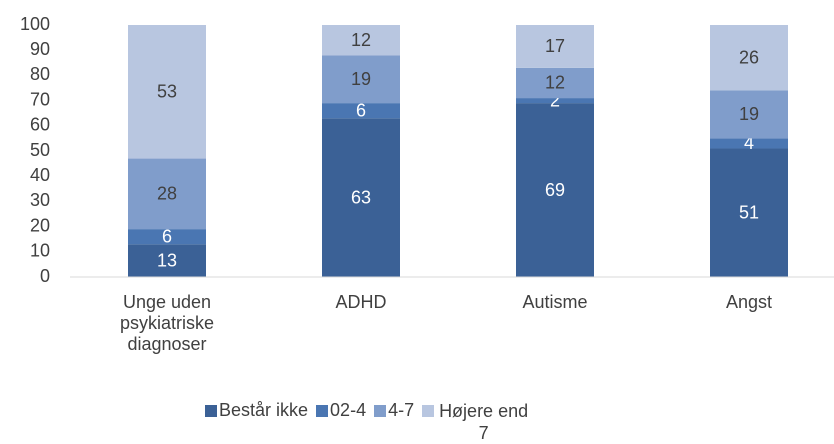 The height and width of the screenshot is (444, 834). What do you see at coordinates (401, 410) in the screenshot?
I see `legend-label: 4-7` at bounding box center [401, 410].